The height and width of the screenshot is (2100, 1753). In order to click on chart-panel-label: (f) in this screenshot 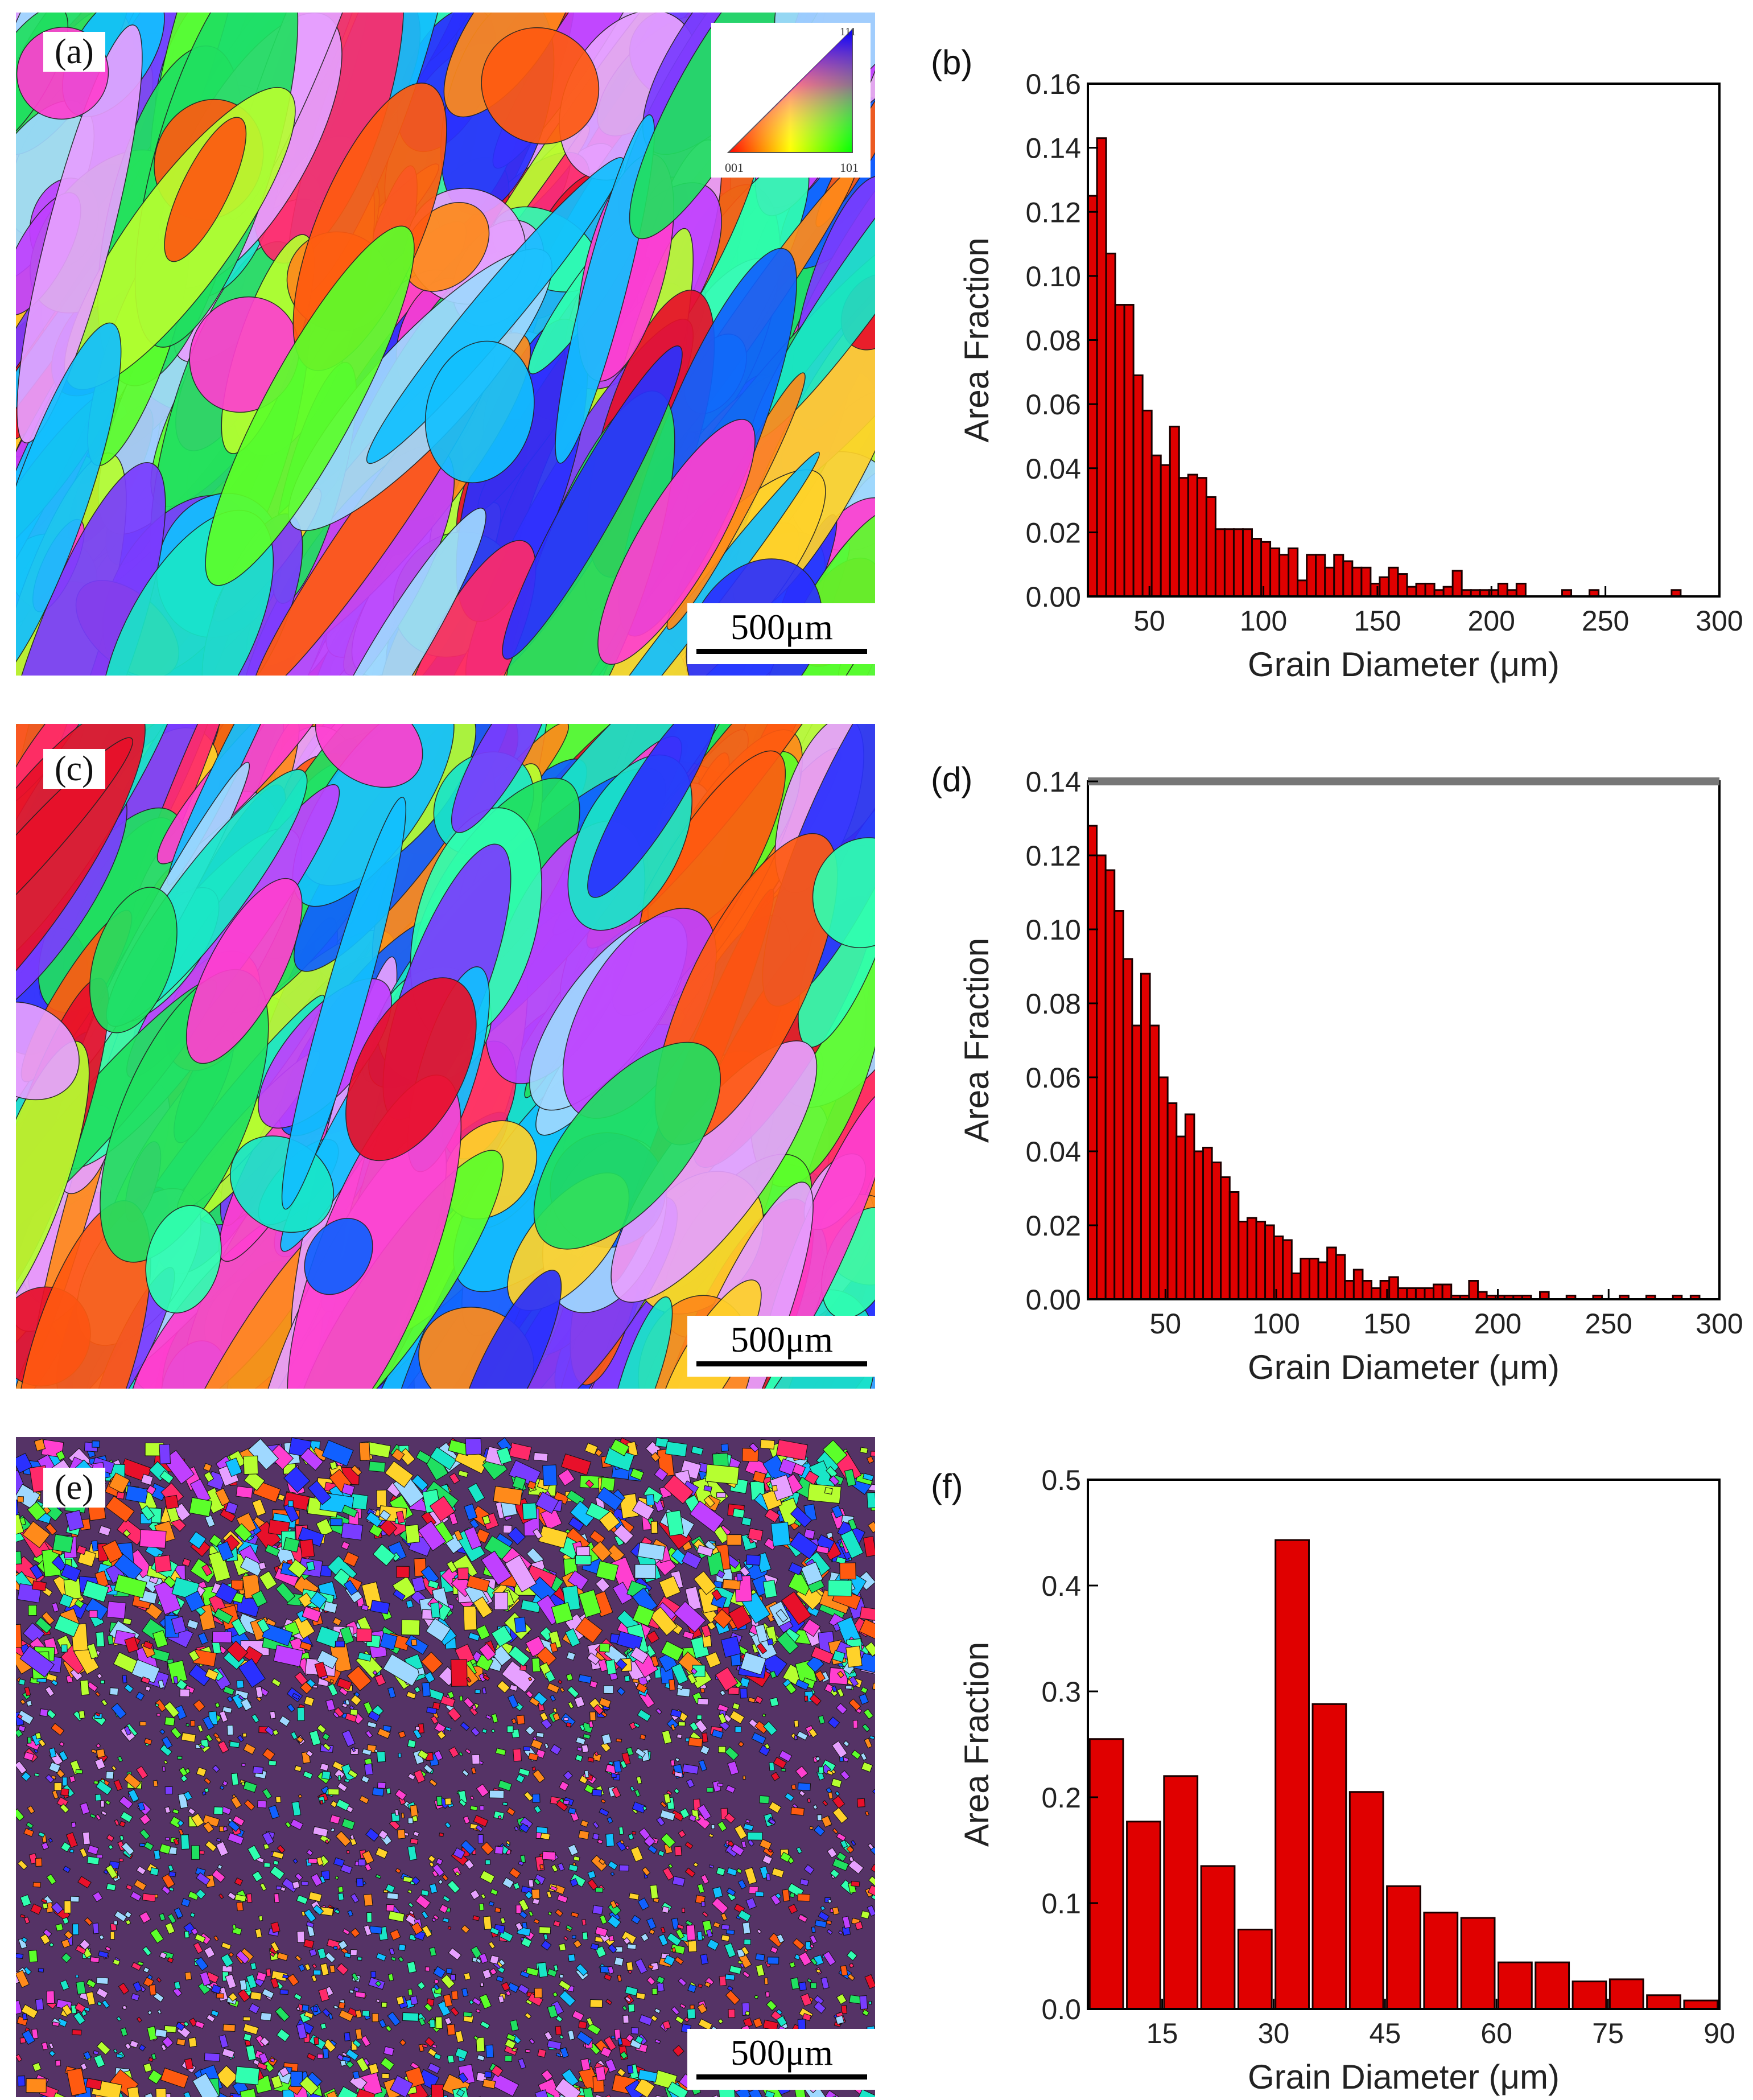, I will do `click(947, 1486)`.